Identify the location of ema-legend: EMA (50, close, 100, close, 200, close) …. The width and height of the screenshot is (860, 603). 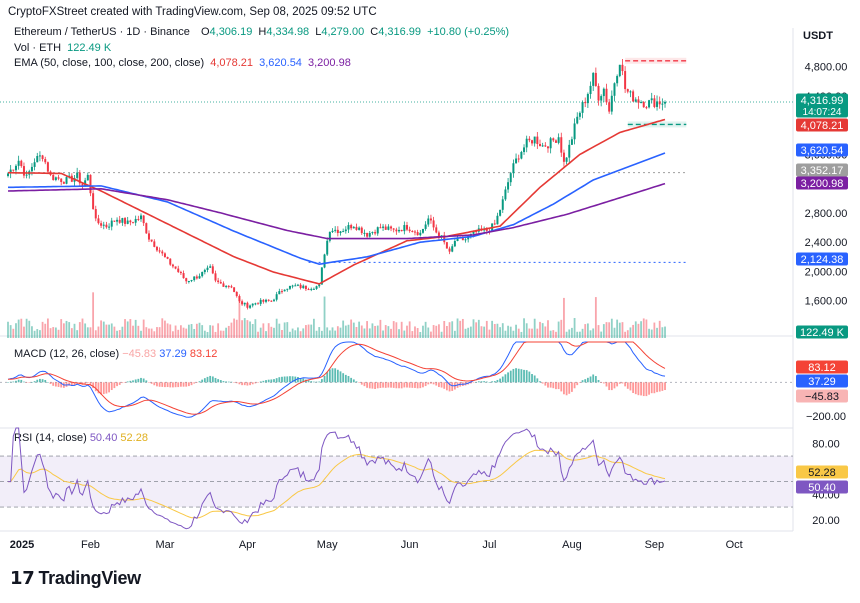
(184, 63).